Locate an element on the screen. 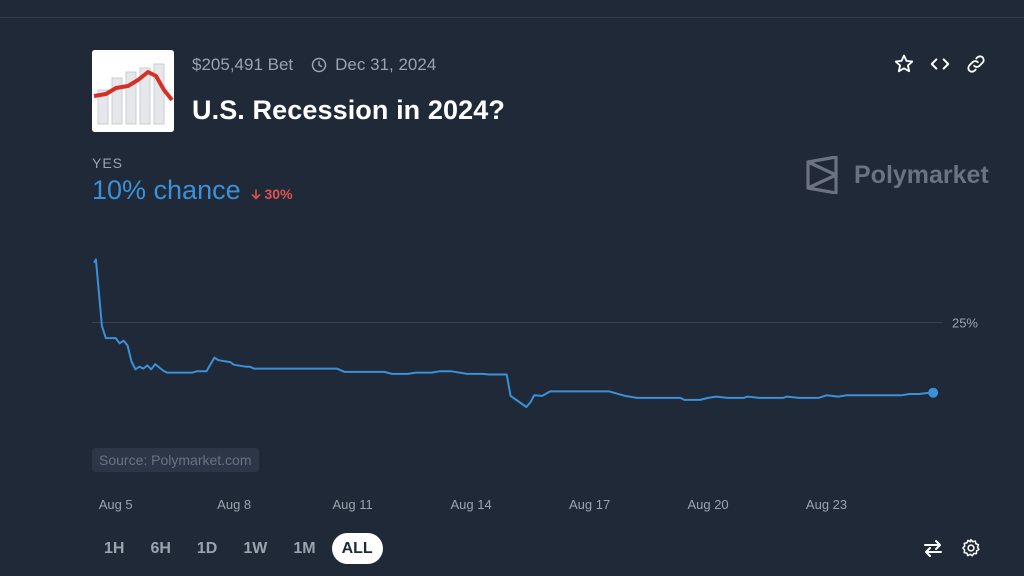  header-actions is located at coordinates (940, 64).